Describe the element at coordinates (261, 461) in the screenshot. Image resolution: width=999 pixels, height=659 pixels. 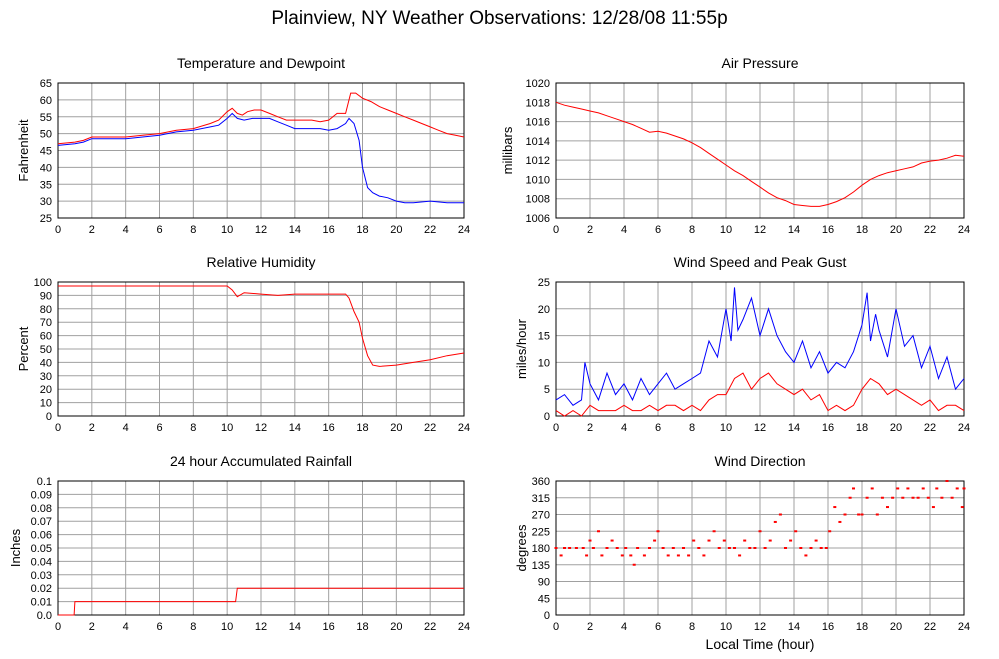
I see `rain-title: 24 hour Accumulated Rainfall` at that location.